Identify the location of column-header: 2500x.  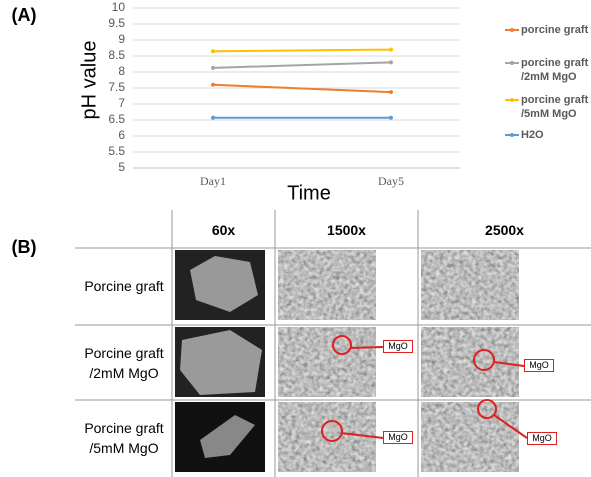
(504, 230).